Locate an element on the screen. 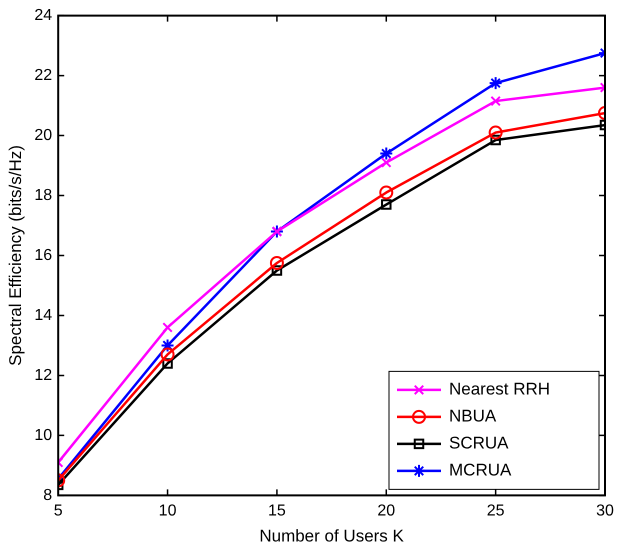  x-tick-label: 10 is located at coordinates (167, 511).